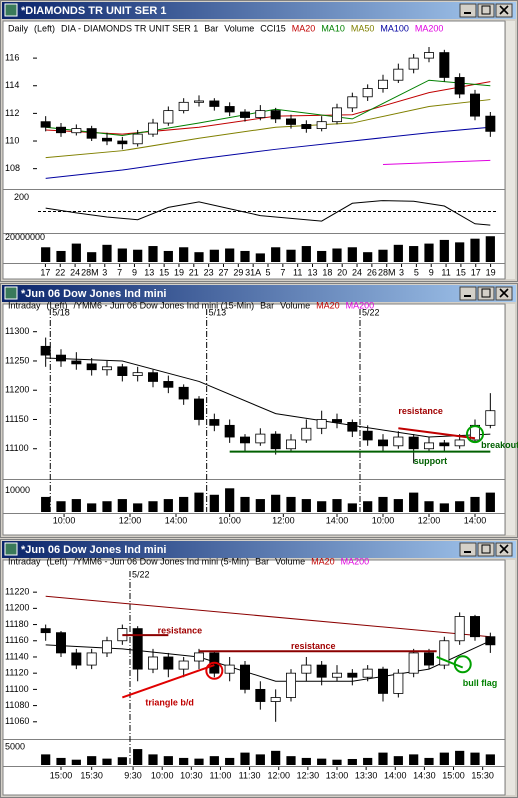 This screenshot has width=518, height=798. Describe the element at coordinates (431, 461) in the screenshot. I see `annotation: support` at that location.